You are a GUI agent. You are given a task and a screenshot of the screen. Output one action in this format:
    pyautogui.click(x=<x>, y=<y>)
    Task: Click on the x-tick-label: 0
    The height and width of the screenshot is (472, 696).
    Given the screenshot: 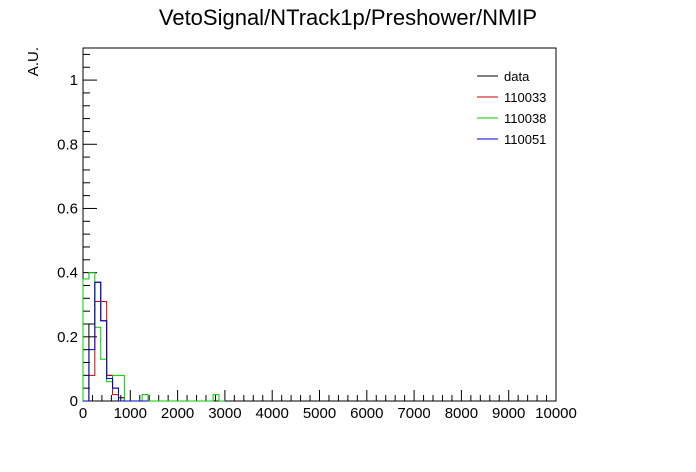 What is the action you would take?
    pyautogui.click(x=83, y=413)
    